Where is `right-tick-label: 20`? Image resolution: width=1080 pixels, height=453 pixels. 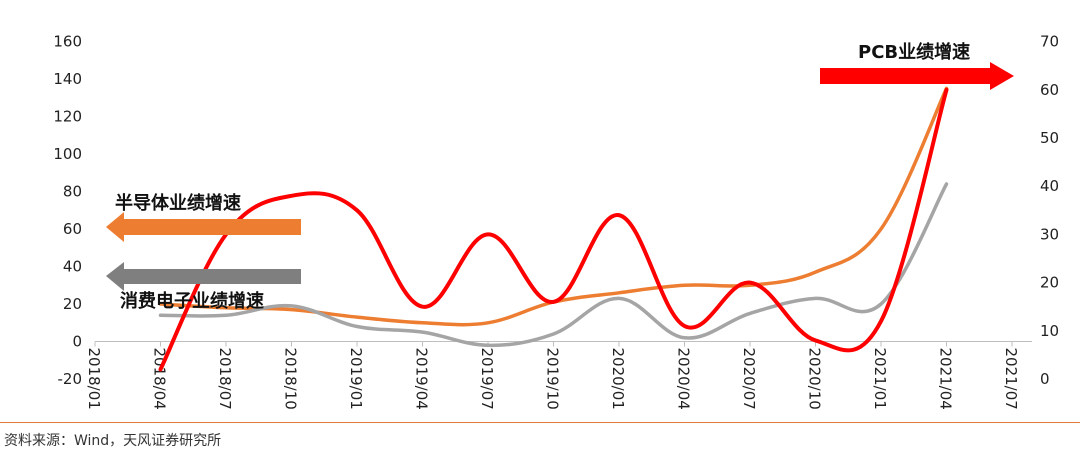 right-tick-label: 20 is located at coordinates (1049, 283).